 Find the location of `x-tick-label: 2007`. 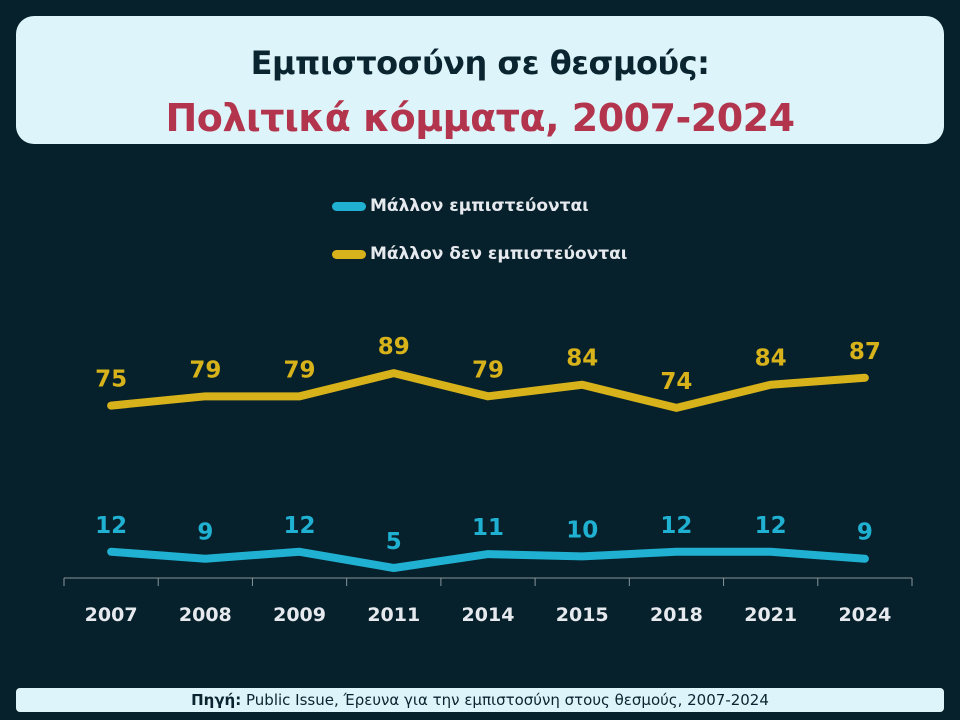

x-tick-label: 2007 is located at coordinates (111, 615).